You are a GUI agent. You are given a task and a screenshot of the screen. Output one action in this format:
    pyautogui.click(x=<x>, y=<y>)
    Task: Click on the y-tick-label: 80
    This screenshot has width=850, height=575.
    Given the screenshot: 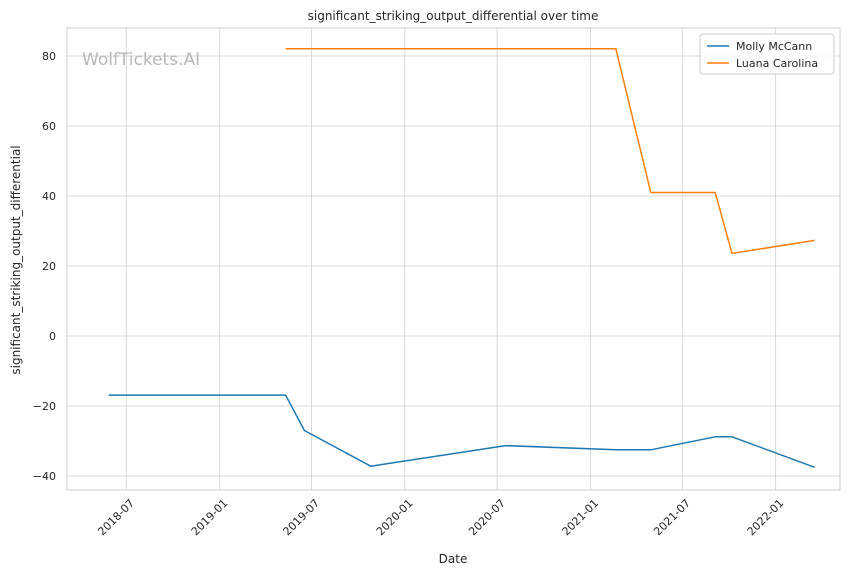 What is the action you would take?
    pyautogui.click(x=49, y=56)
    